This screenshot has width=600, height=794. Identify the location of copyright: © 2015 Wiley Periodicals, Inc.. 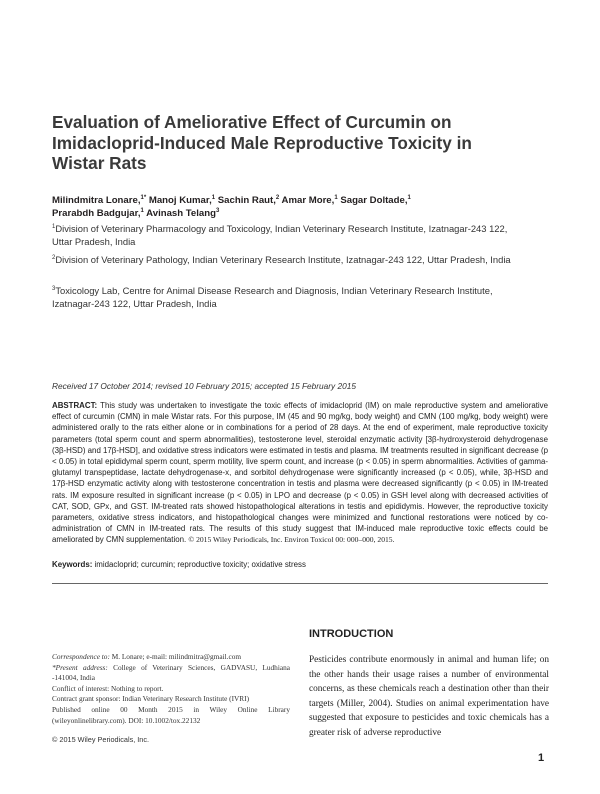
(101, 739).